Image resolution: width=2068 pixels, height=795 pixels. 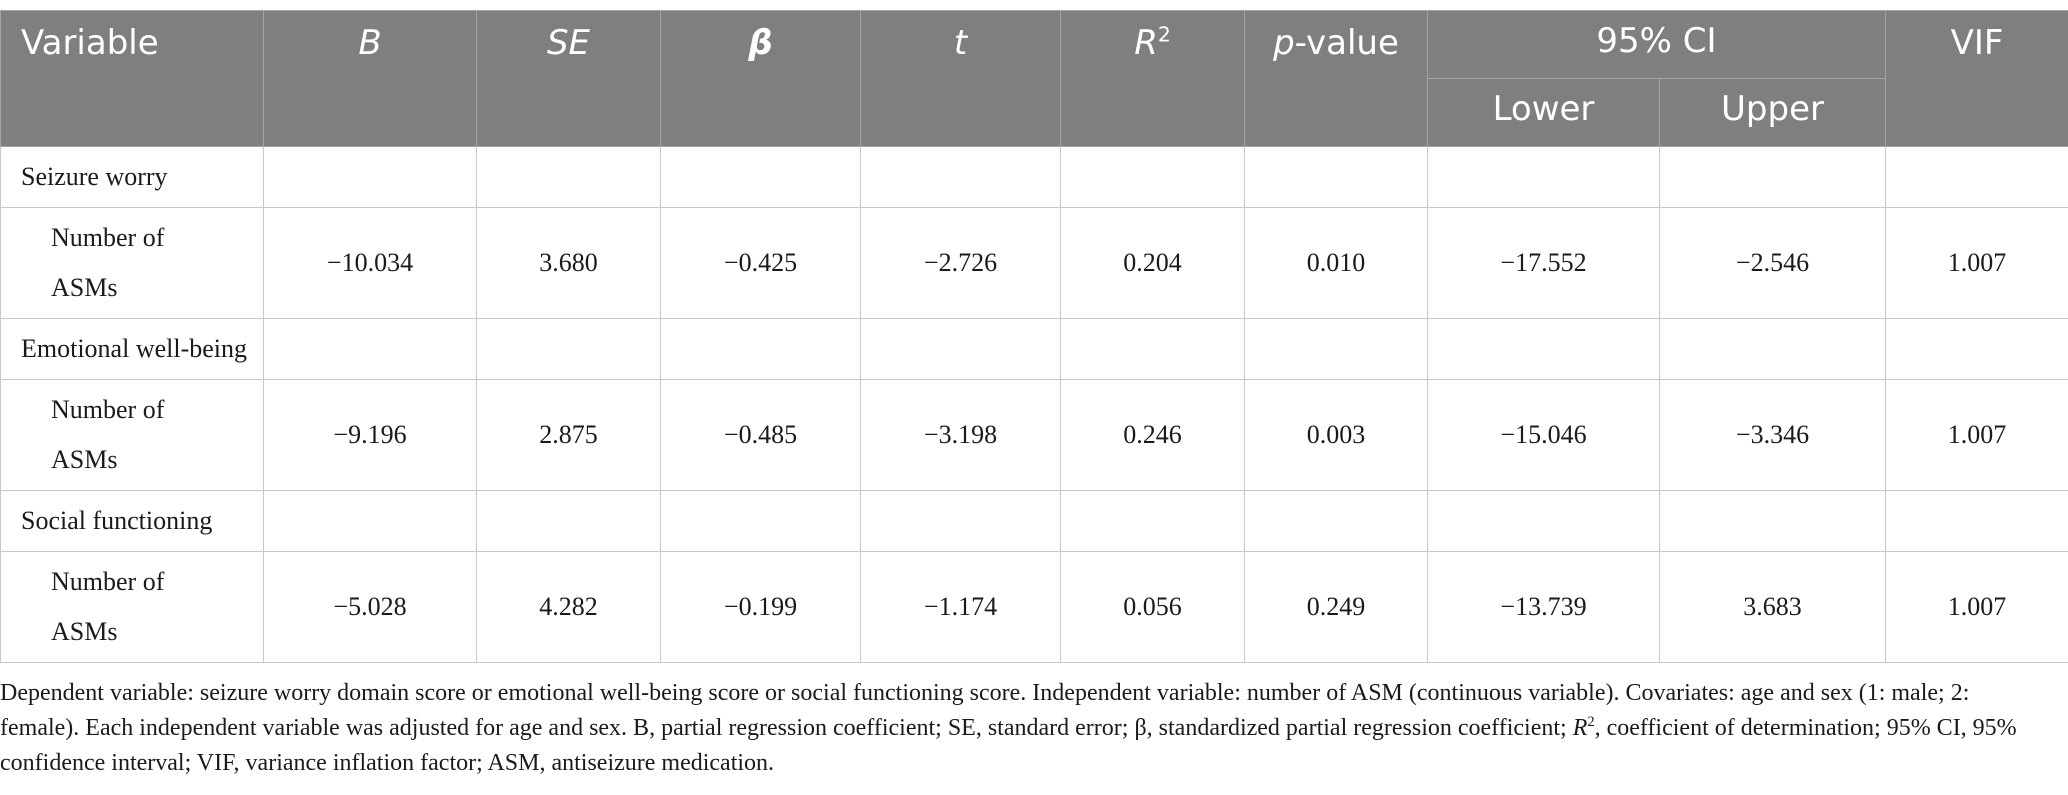 What do you see at coordinates (1543, 263) in the screenshot?
I see `cell-lower: −17.552` at bounding box center [1543, 263].